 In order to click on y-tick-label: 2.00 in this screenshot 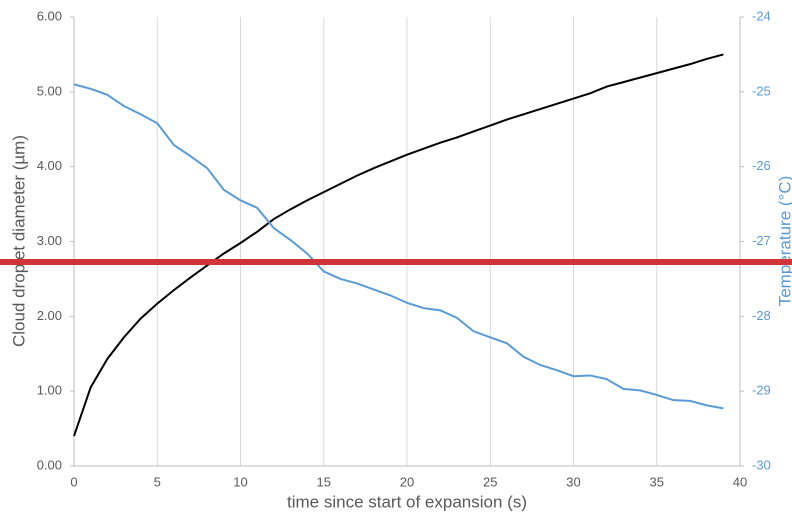, I will do `click(49, 315)`.